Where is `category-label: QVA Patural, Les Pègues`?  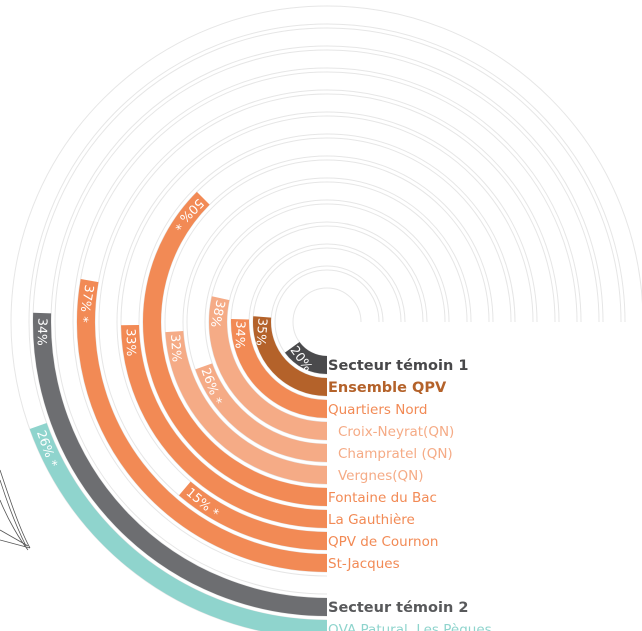 category-label: QVA Patural, Les Pègues is located at coordinates (410, 626).